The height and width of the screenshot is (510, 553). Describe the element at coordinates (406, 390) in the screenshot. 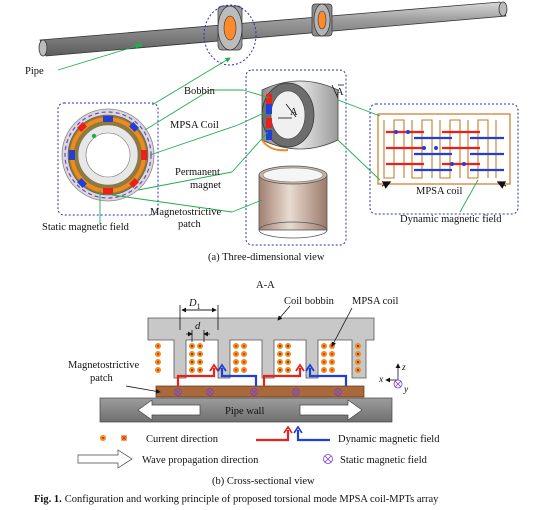

I see `axis-y: y` at that location.